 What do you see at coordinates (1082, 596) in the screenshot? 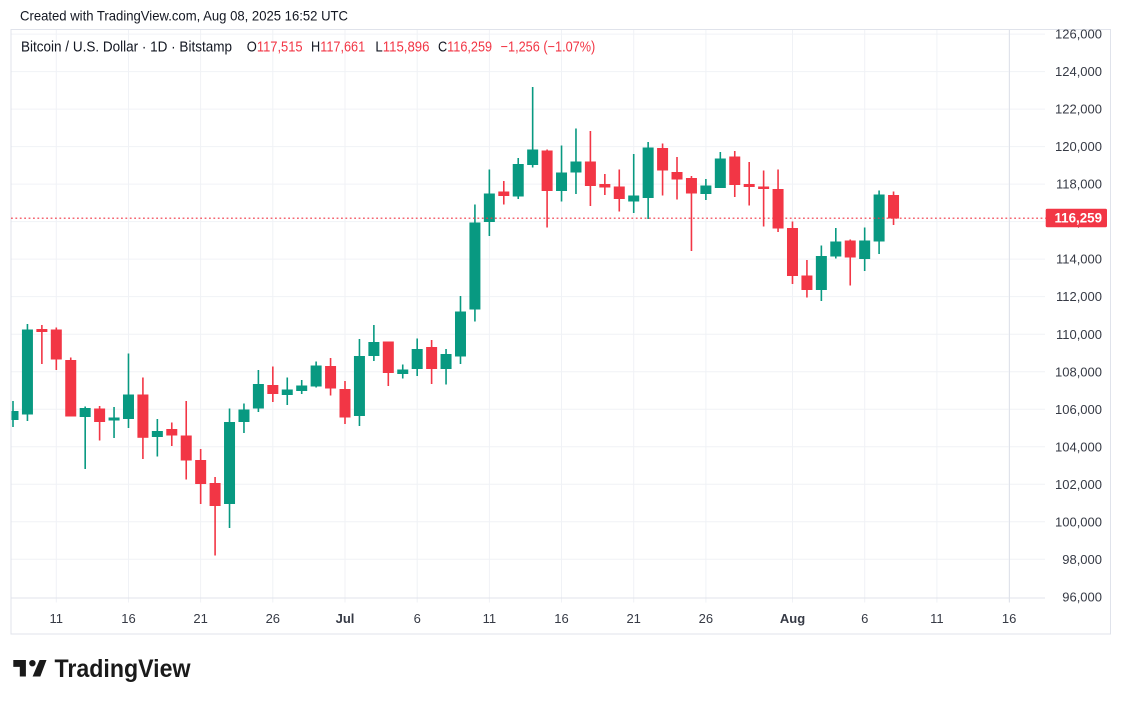
I see `svg-text: 96,000` at bounding box center [1082, 596].